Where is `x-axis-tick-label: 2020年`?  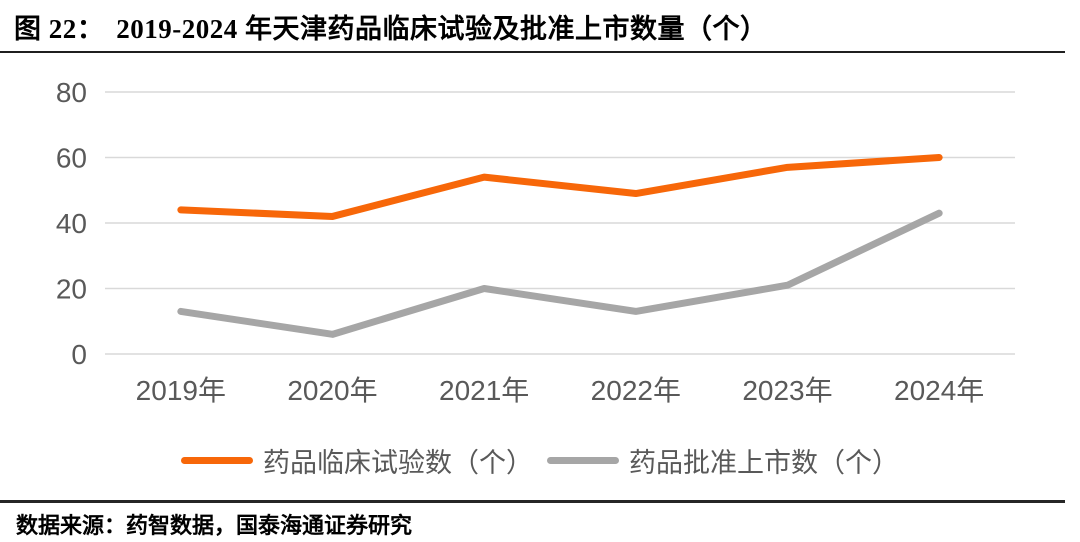 x-axis-tick-label: 2020年 is located at coordinates (332, 390).